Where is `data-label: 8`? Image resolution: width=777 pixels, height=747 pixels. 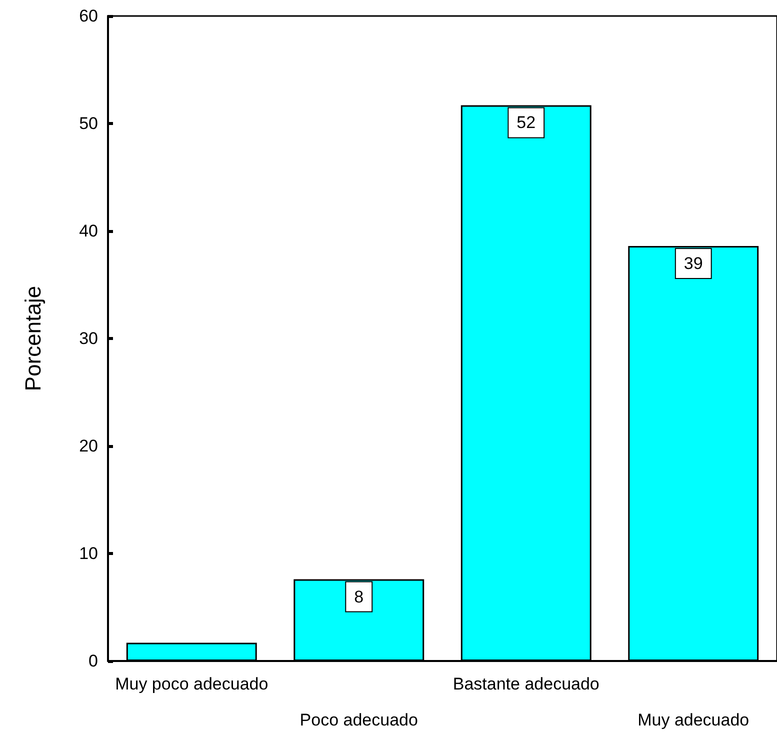 data-label: 8 is located at coordinates (359, 596).